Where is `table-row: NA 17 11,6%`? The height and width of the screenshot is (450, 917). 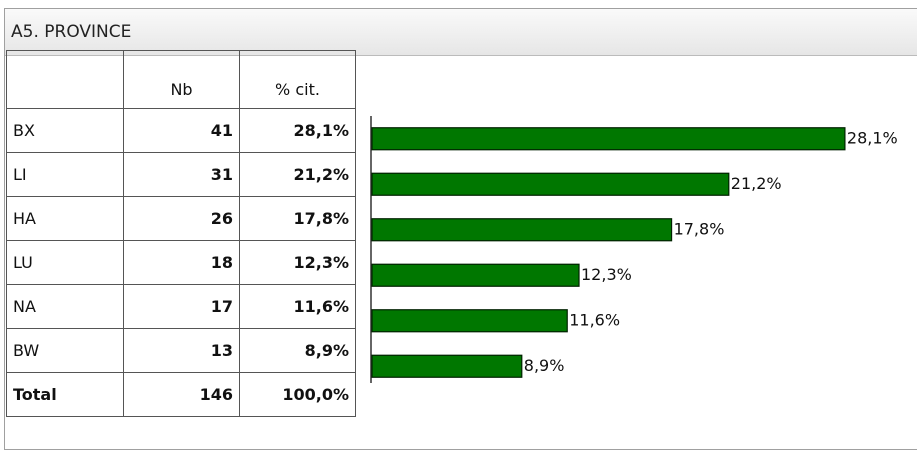
table-row: NA 17 11,6% is located at coordinates (181, 306).